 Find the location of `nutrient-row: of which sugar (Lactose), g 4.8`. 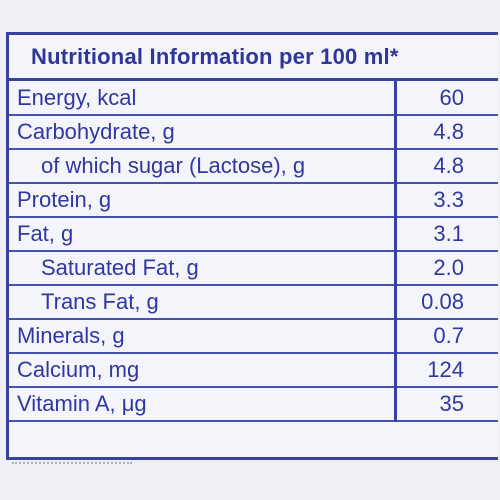

nutrient-row: of which sugar (Lactose), g 4.8 is located at coordinates (253, 166).